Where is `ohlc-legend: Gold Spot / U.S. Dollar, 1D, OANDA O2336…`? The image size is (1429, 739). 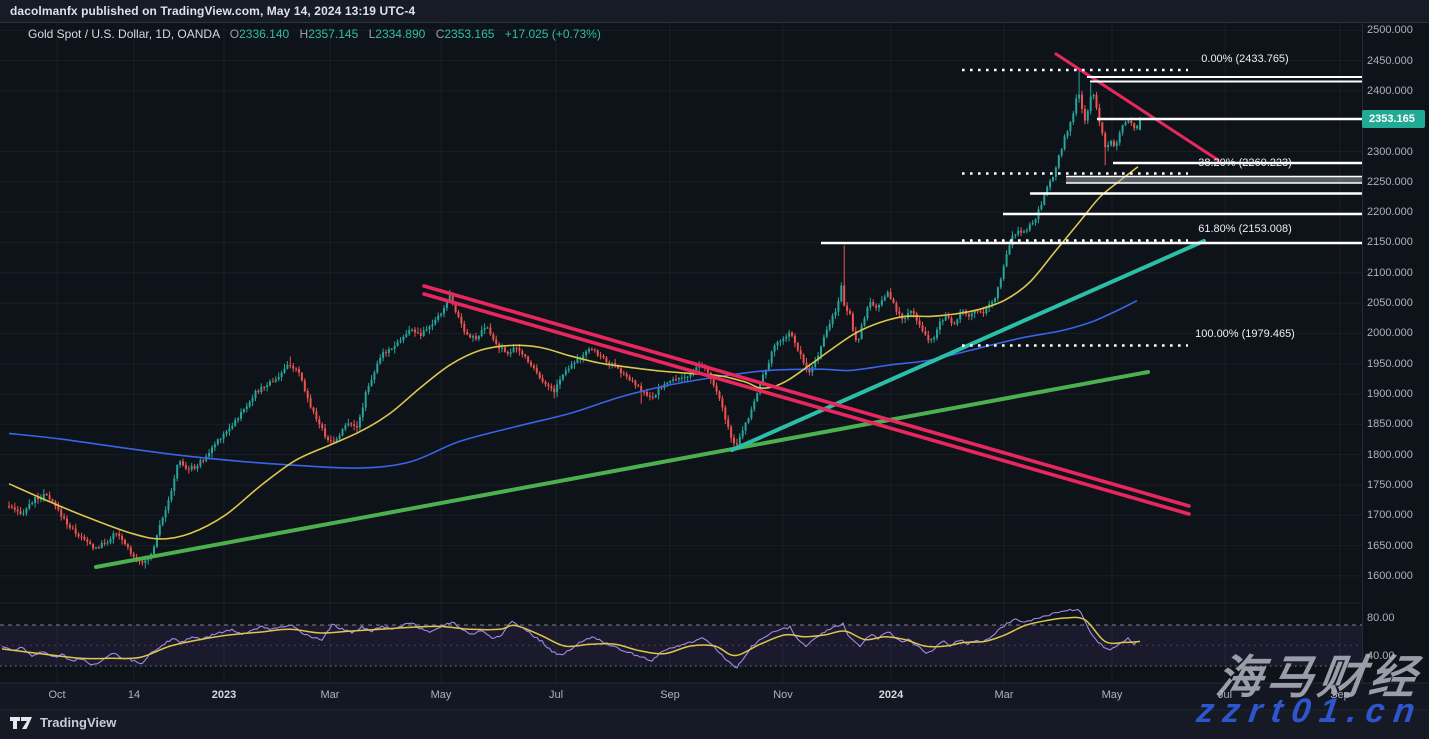
ohlc-legend: Gold Spot / U.S. Dollar, 1D, OANDA O2336… is located at coordinates (314, 34).